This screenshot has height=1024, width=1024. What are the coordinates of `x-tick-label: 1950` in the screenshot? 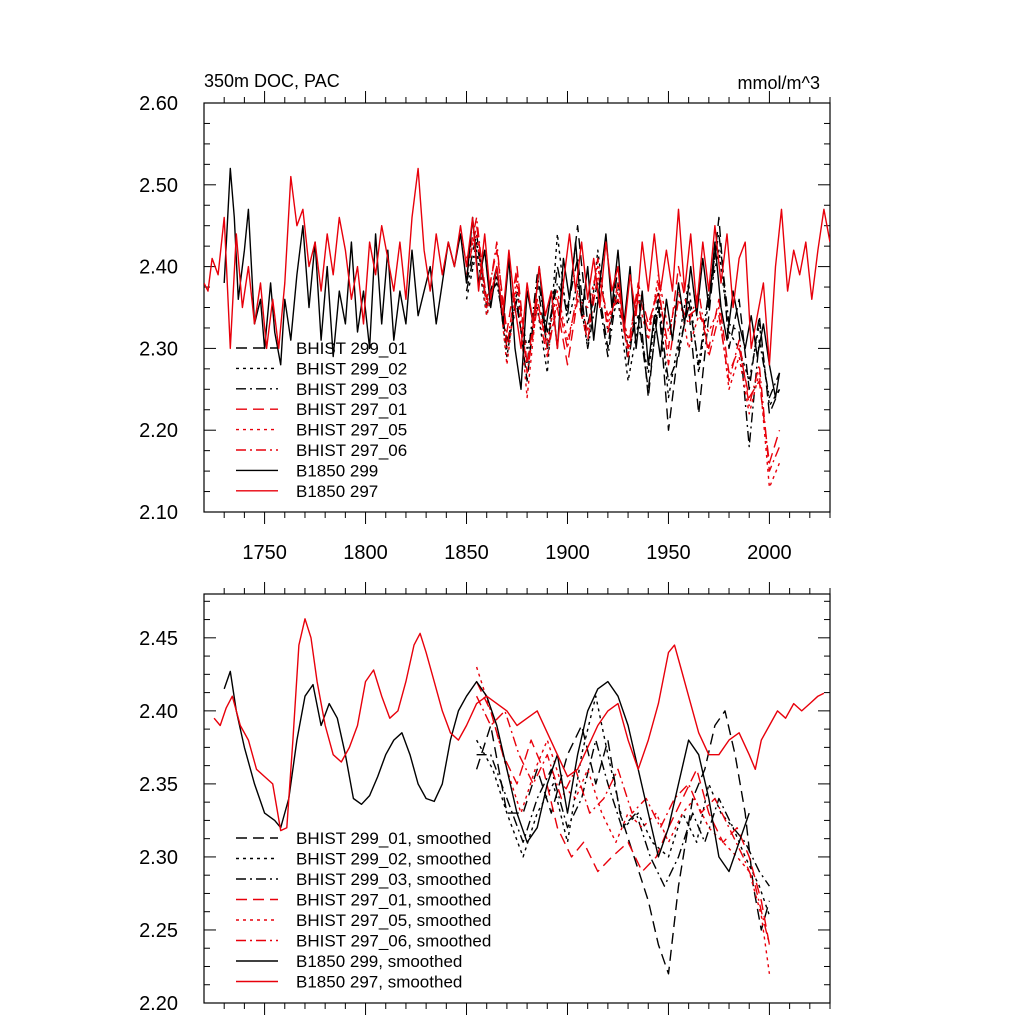 It's located at (668, 553).